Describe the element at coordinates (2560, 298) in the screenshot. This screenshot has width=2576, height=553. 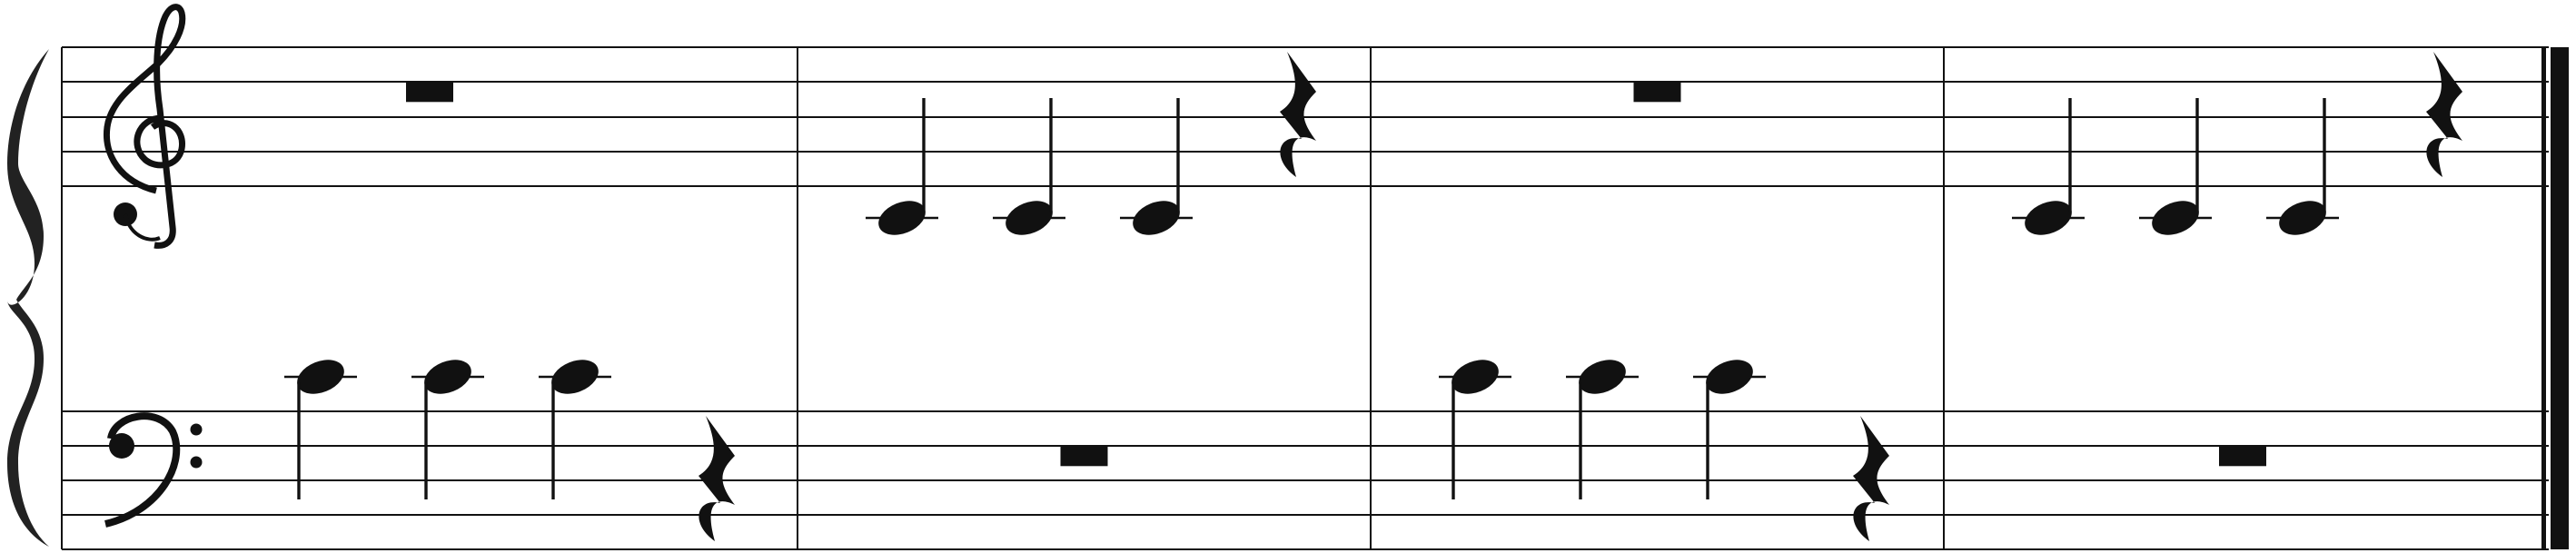
I see `final-barline-thick` at that location.